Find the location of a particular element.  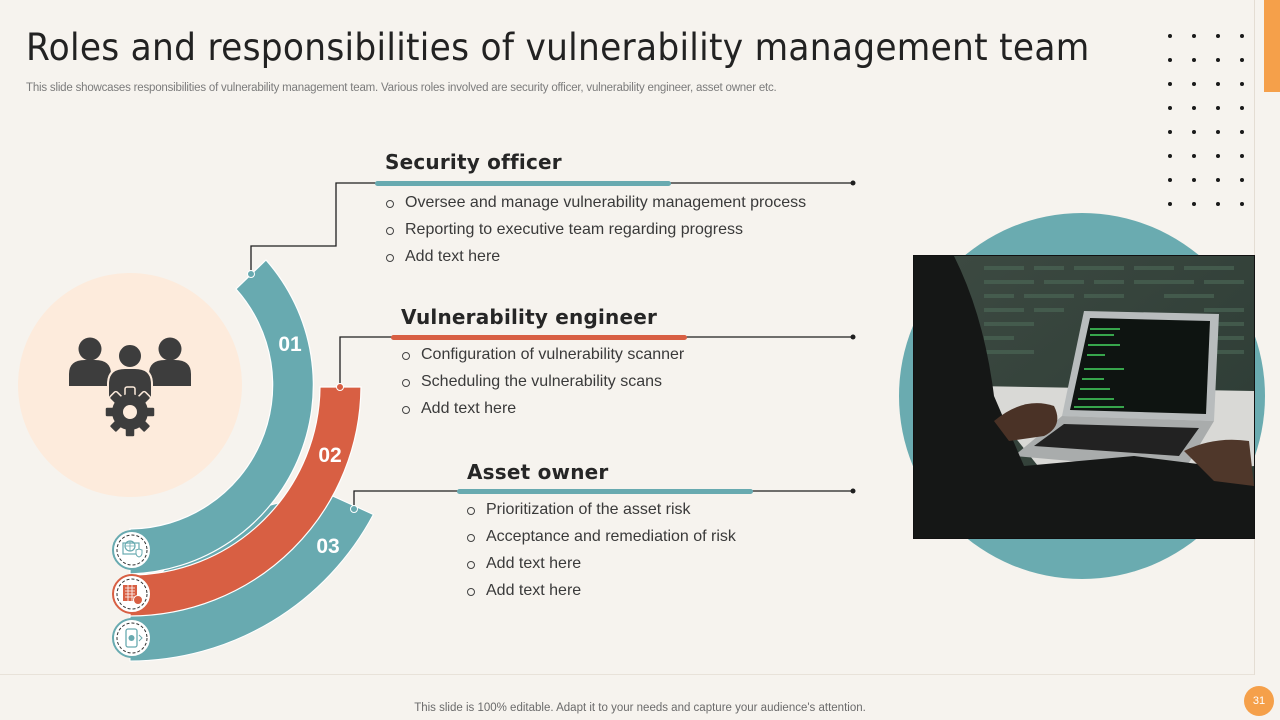

arc-01-icon-badge is located at coordinates (132, 550).